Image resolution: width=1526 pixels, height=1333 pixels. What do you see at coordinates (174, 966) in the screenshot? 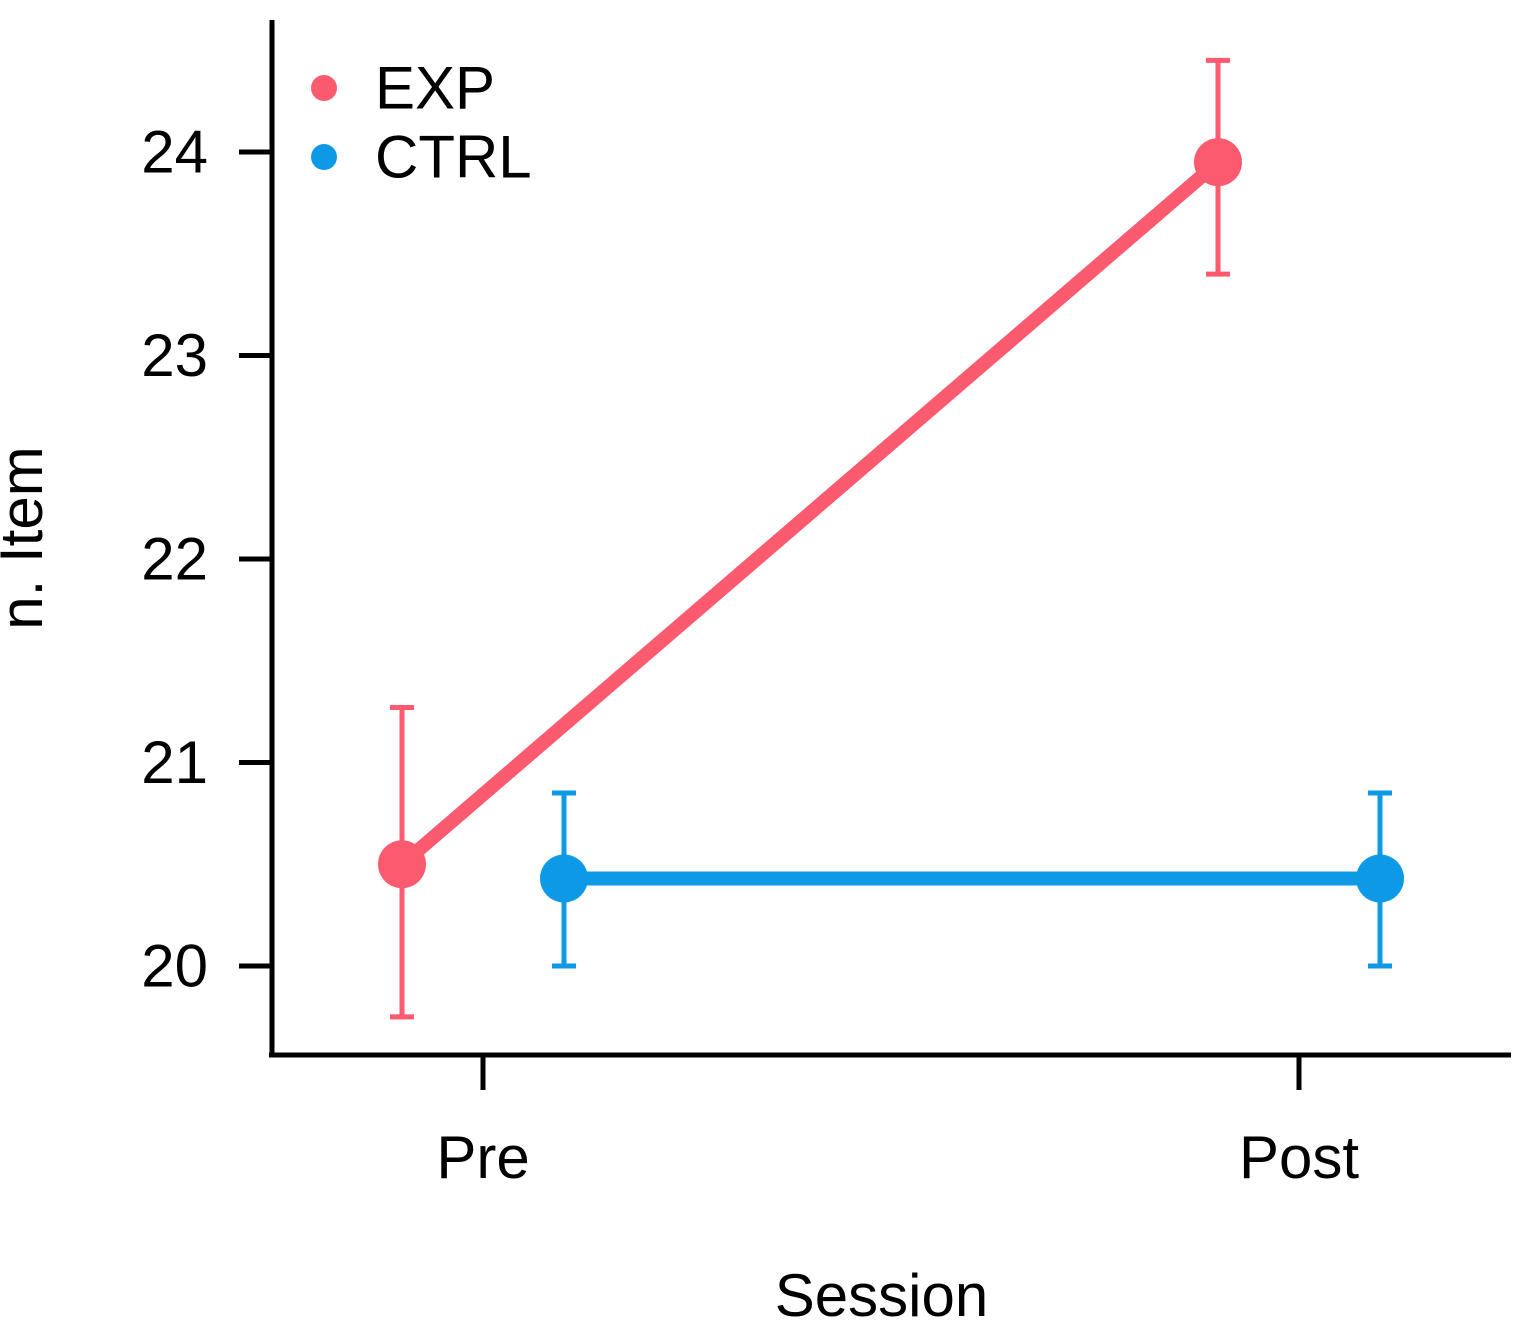
I see `y-tick-label: 20` at bounding box center [174, 966].